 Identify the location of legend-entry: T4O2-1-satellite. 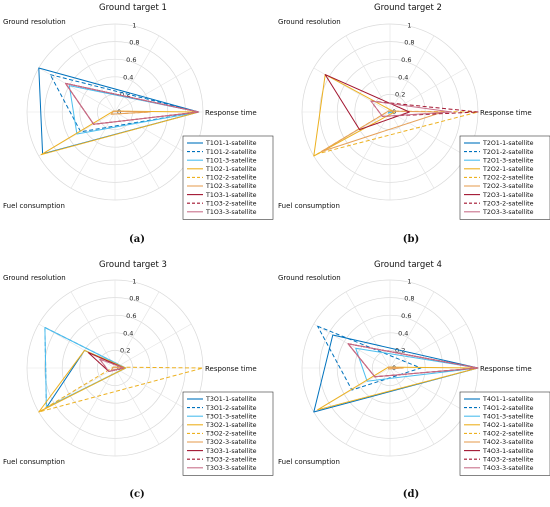
(508, 425).